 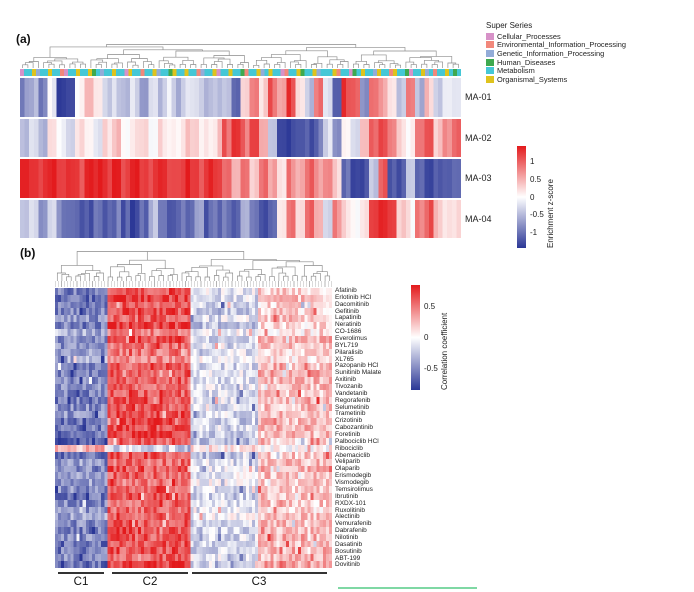 I want to click on legend-item: Metabolism, so click(x=589, y=70).